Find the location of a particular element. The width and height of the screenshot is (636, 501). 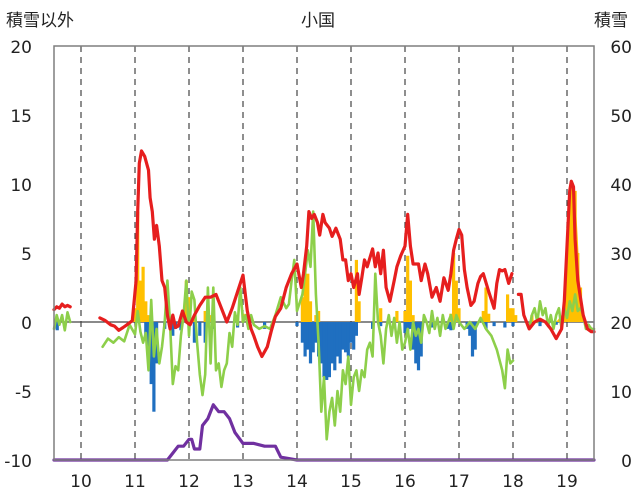

y-right-tick-label-4: 40 is located at coordinates (621, 186).